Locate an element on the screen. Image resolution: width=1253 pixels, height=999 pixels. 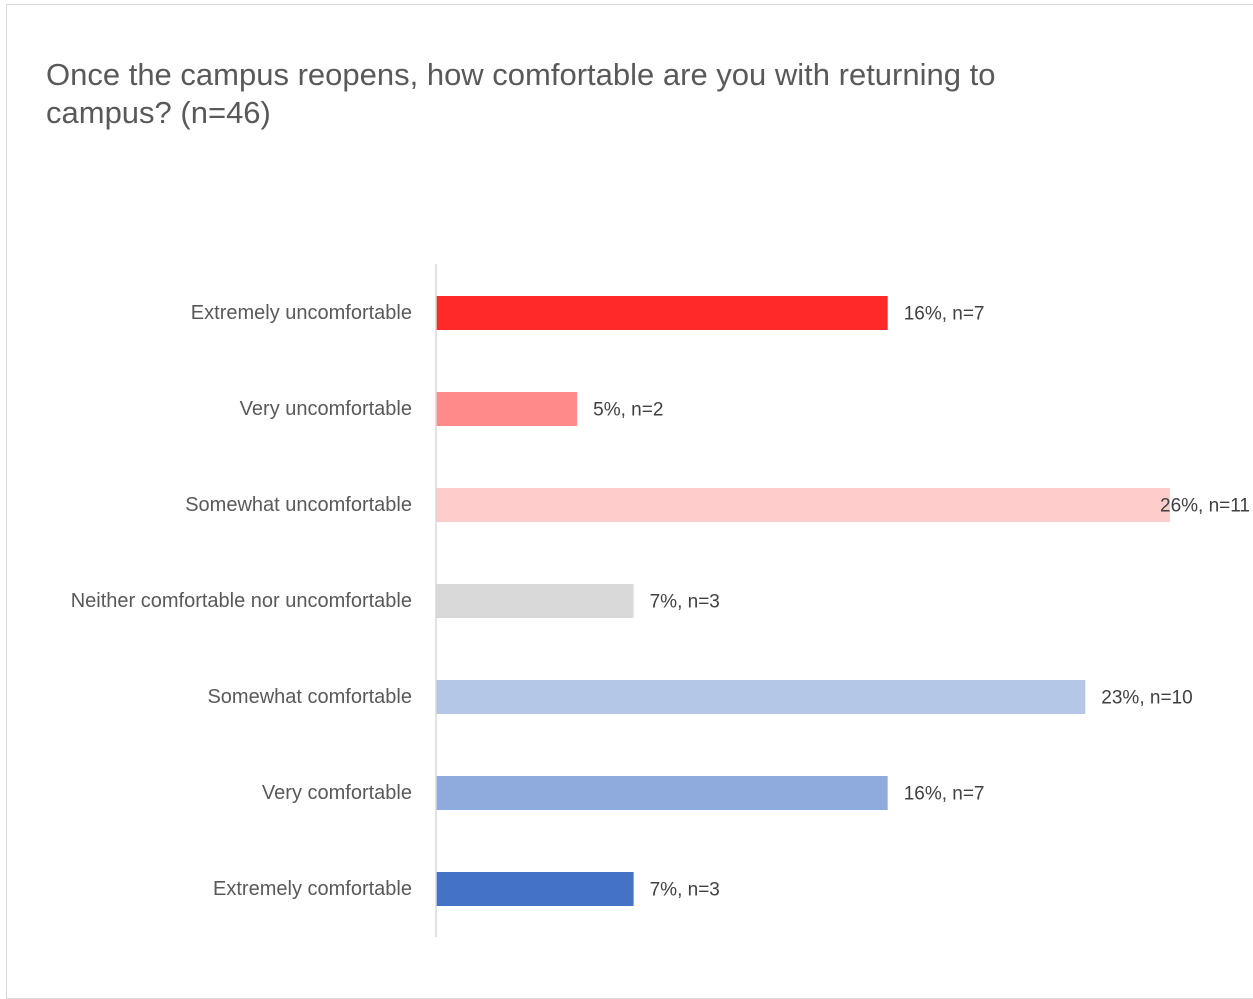
data-label-4: 7%, n=3 is located at coordinates (685, 602).